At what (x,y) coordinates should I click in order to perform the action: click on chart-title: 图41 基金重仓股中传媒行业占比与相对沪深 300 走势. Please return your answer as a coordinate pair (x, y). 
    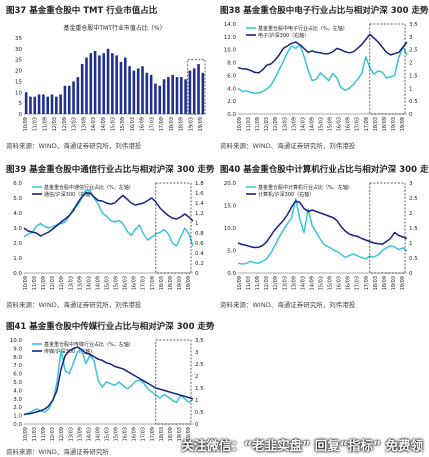
    Looking at the image, I should click on (110, 327).